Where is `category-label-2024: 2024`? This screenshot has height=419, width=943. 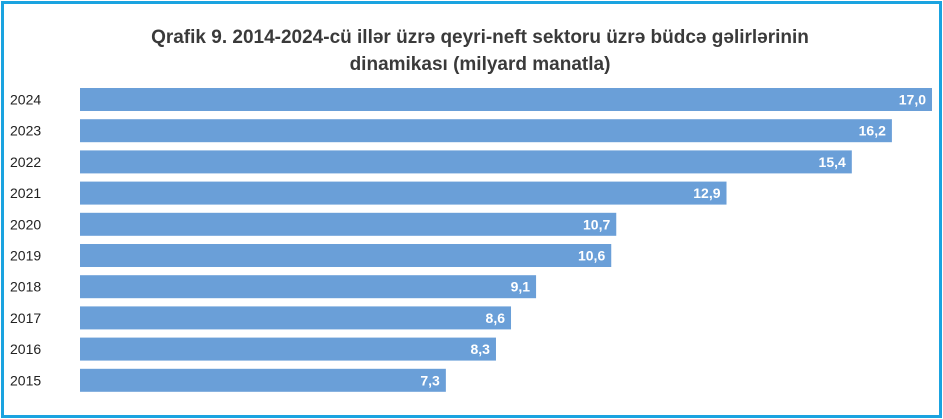
category-label-2024: 2024 is located at coordinates (25, 100).